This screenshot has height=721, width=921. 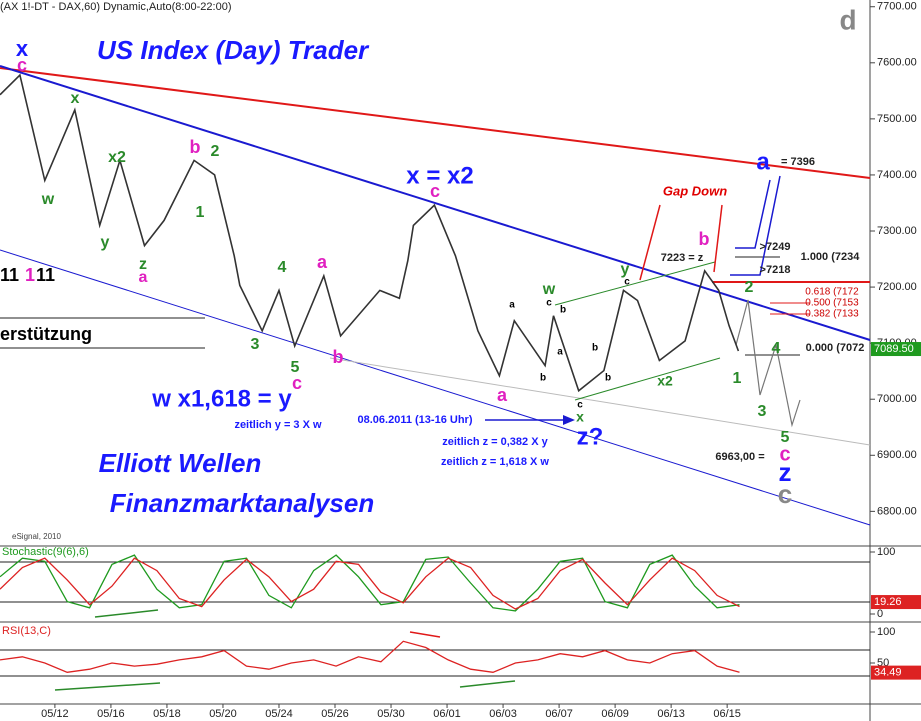 What do you see at coordinates (888, 673) in the screenshot?
I see `last-value-label: 34.49` at bounding box center [888, 673].